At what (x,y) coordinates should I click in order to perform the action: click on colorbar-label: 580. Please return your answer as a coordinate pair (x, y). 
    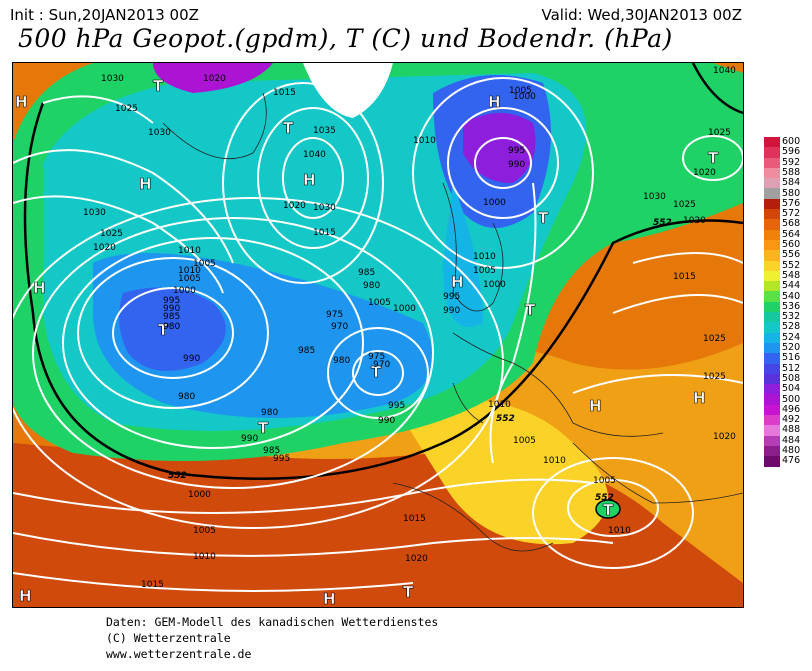
    Looking at the image, I should click on (791, 193).